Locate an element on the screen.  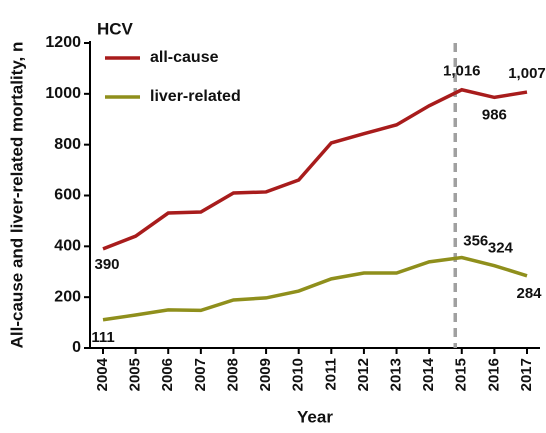
x-tick-label: 2011 is located at coordinates (330, 374).